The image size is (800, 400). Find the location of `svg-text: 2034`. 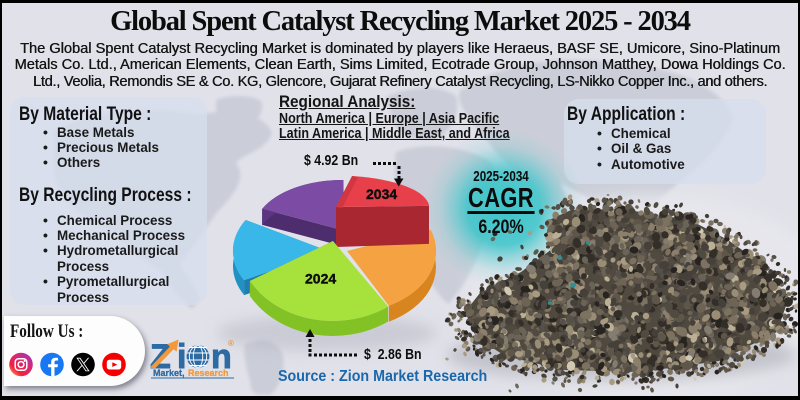

svg-text: 2034 is located at coordinates (381, 194).